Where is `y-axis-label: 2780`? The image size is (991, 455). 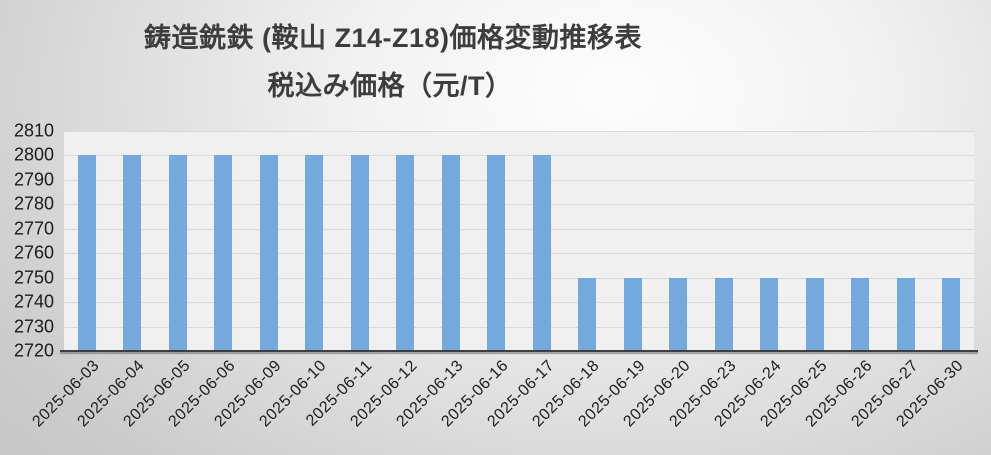
y-axis-label: 2780 is located at coordinates (33, 203).